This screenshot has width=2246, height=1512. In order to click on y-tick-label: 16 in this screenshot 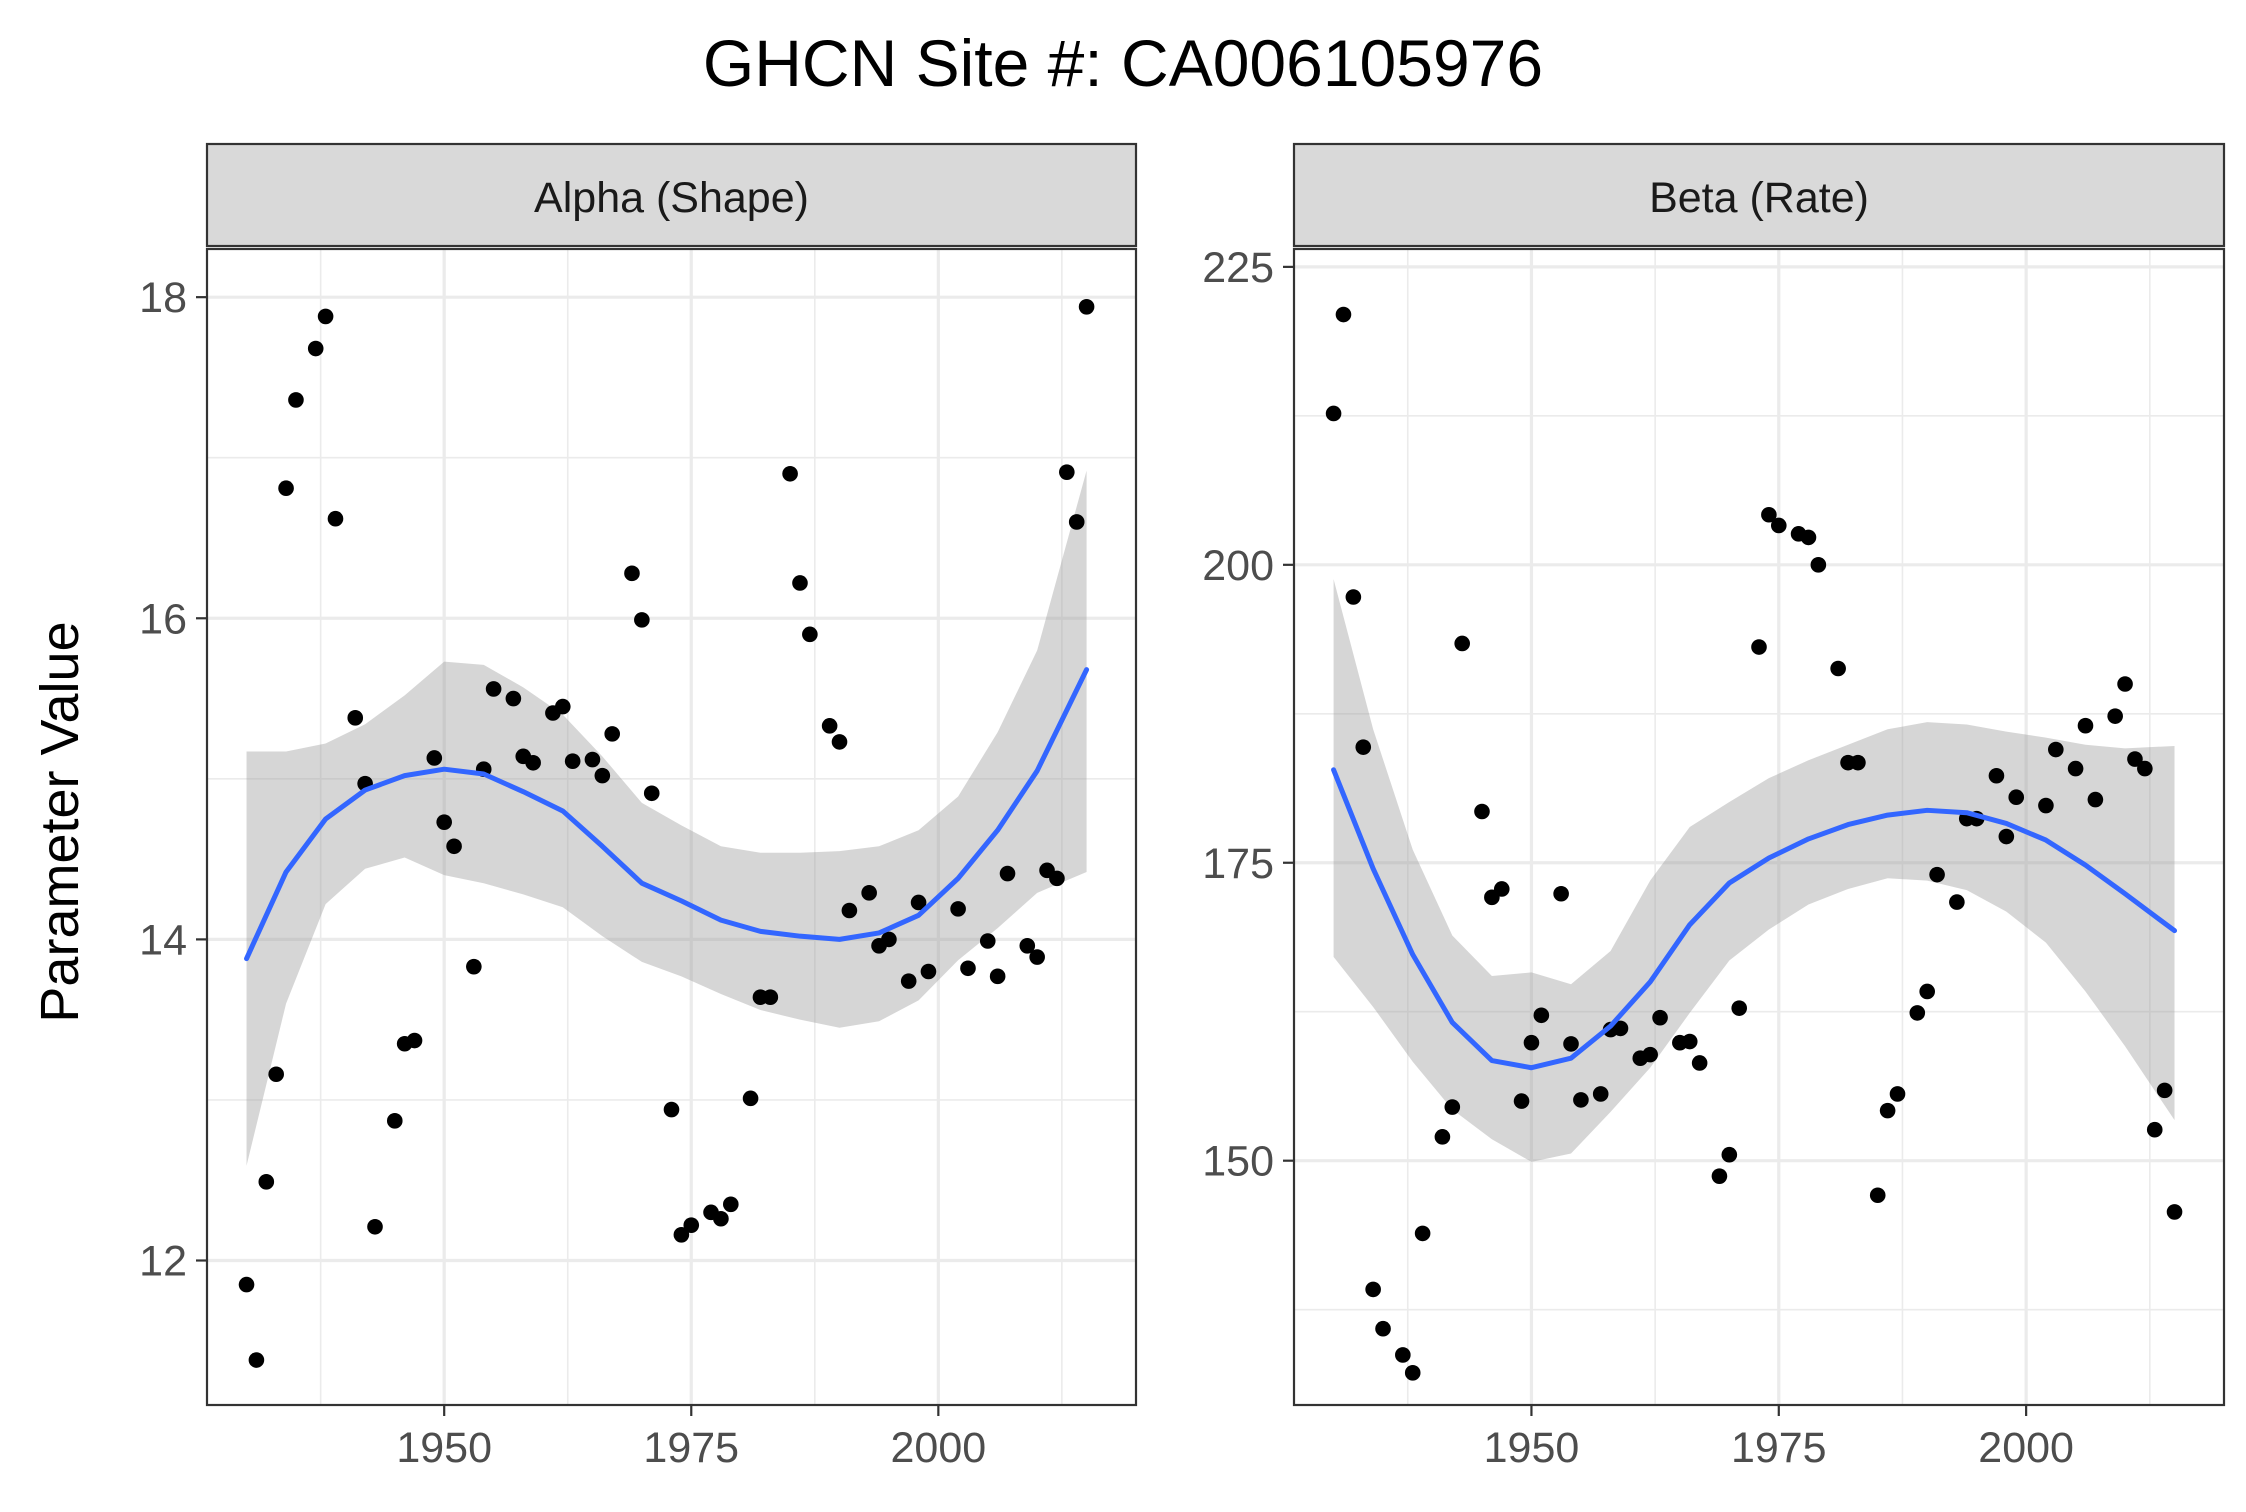, I will do `click(163, 619)`.